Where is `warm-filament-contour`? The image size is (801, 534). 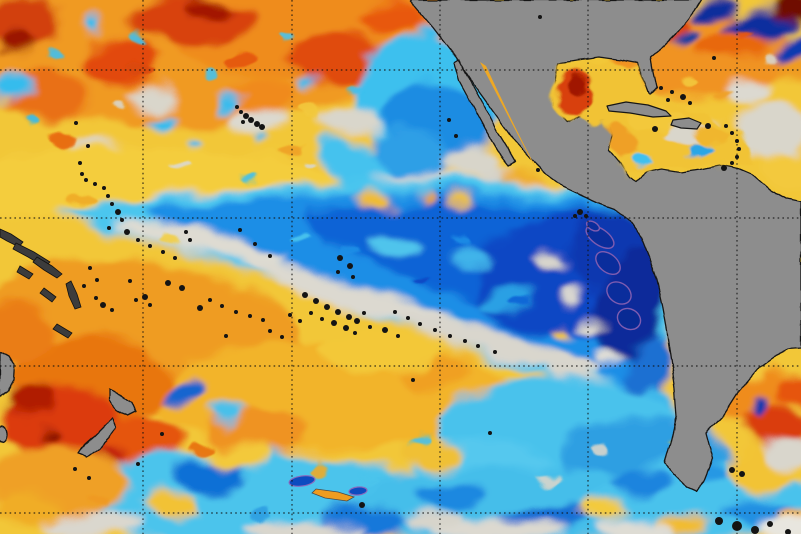 warm-filament-contour is located at coordinates (333, 495).